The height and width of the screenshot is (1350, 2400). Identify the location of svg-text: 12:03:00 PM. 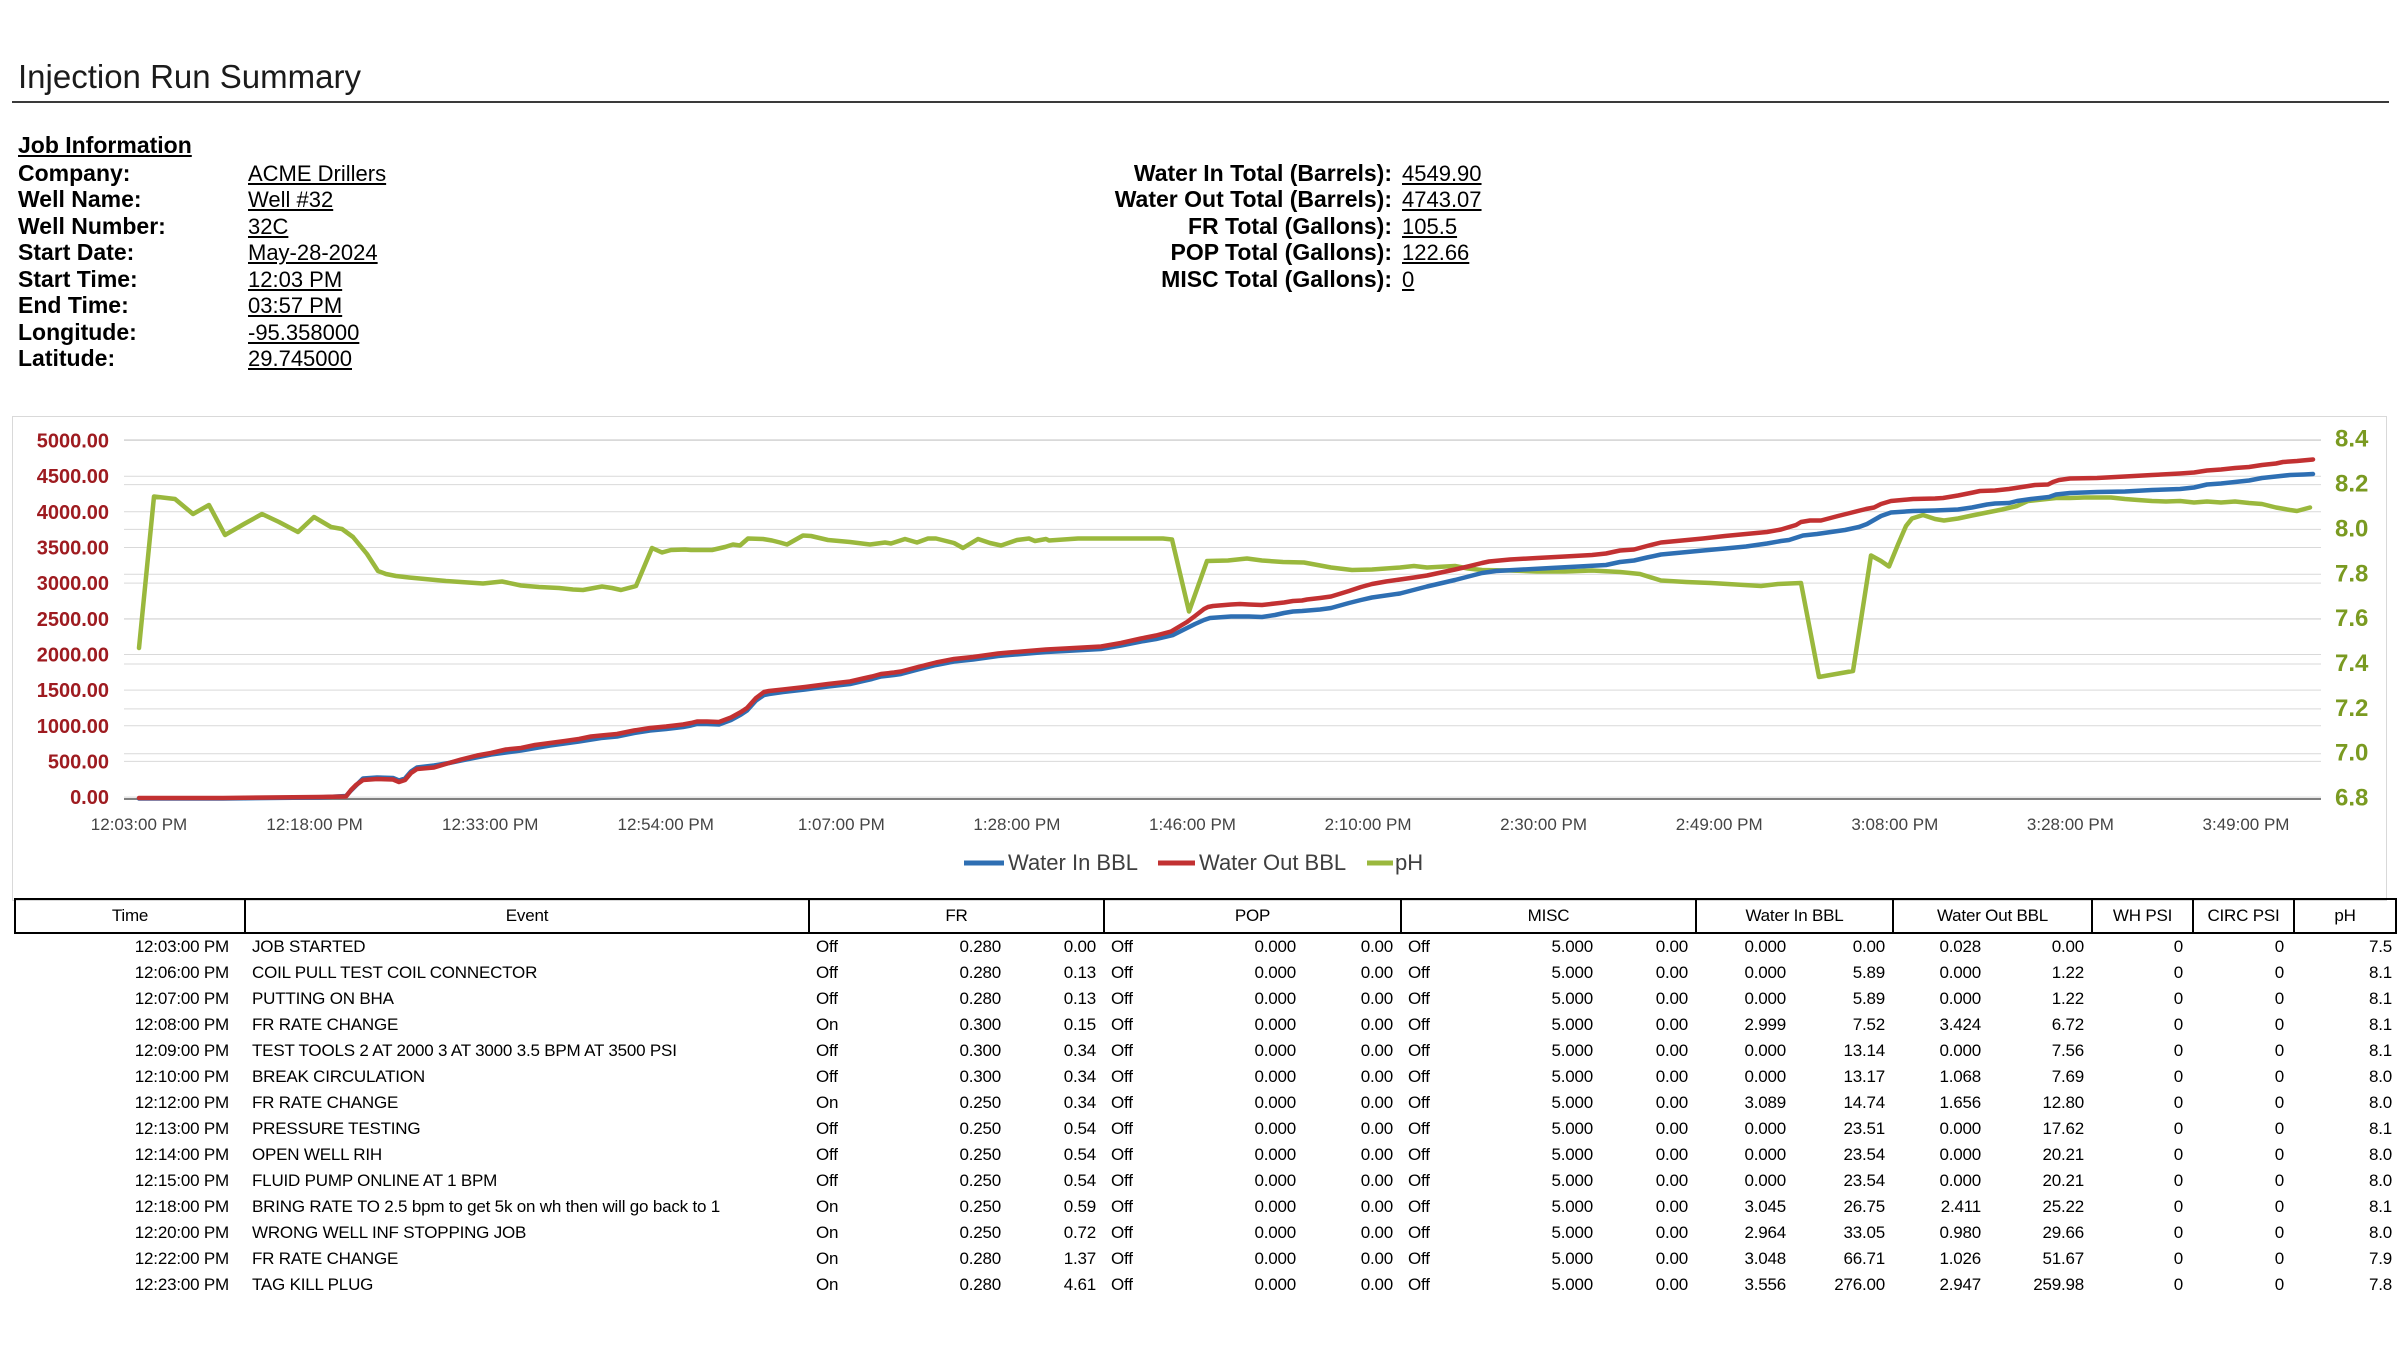
(139, 824).